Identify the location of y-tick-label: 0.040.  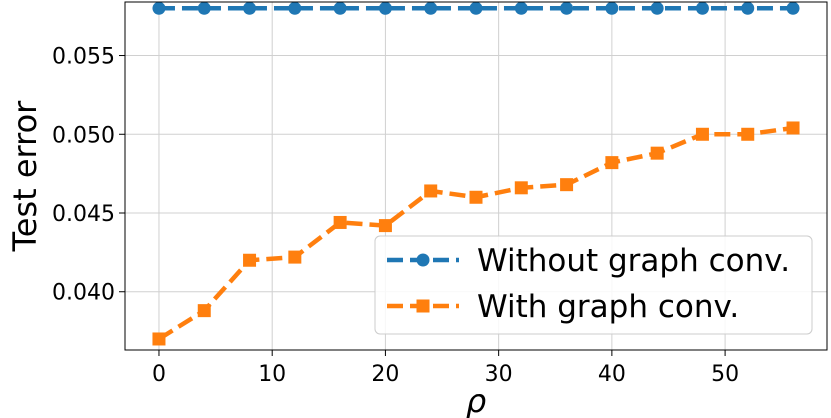
(83, 293).